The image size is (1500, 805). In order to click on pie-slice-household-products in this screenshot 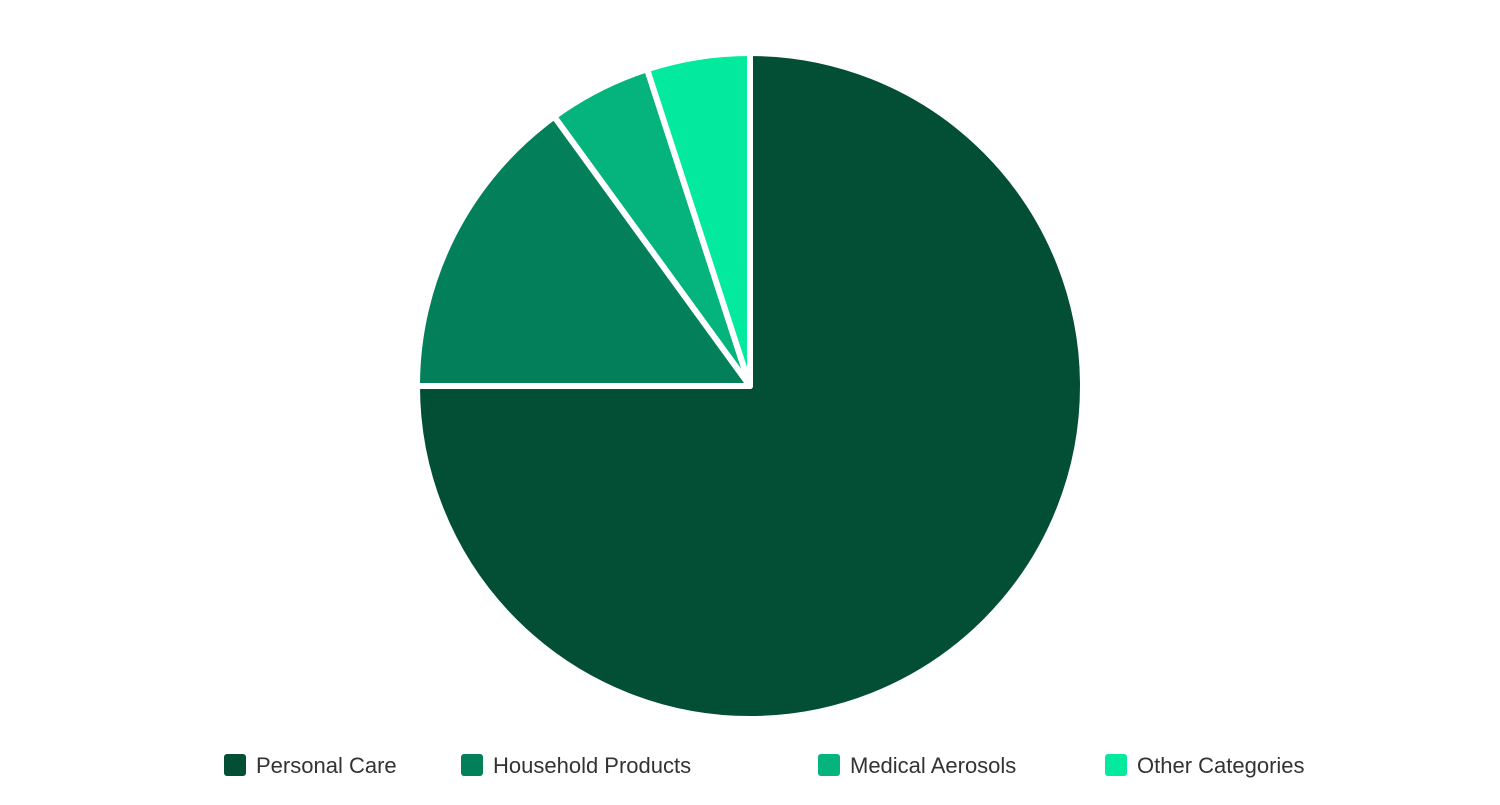, I will do `click(583, 251)`.